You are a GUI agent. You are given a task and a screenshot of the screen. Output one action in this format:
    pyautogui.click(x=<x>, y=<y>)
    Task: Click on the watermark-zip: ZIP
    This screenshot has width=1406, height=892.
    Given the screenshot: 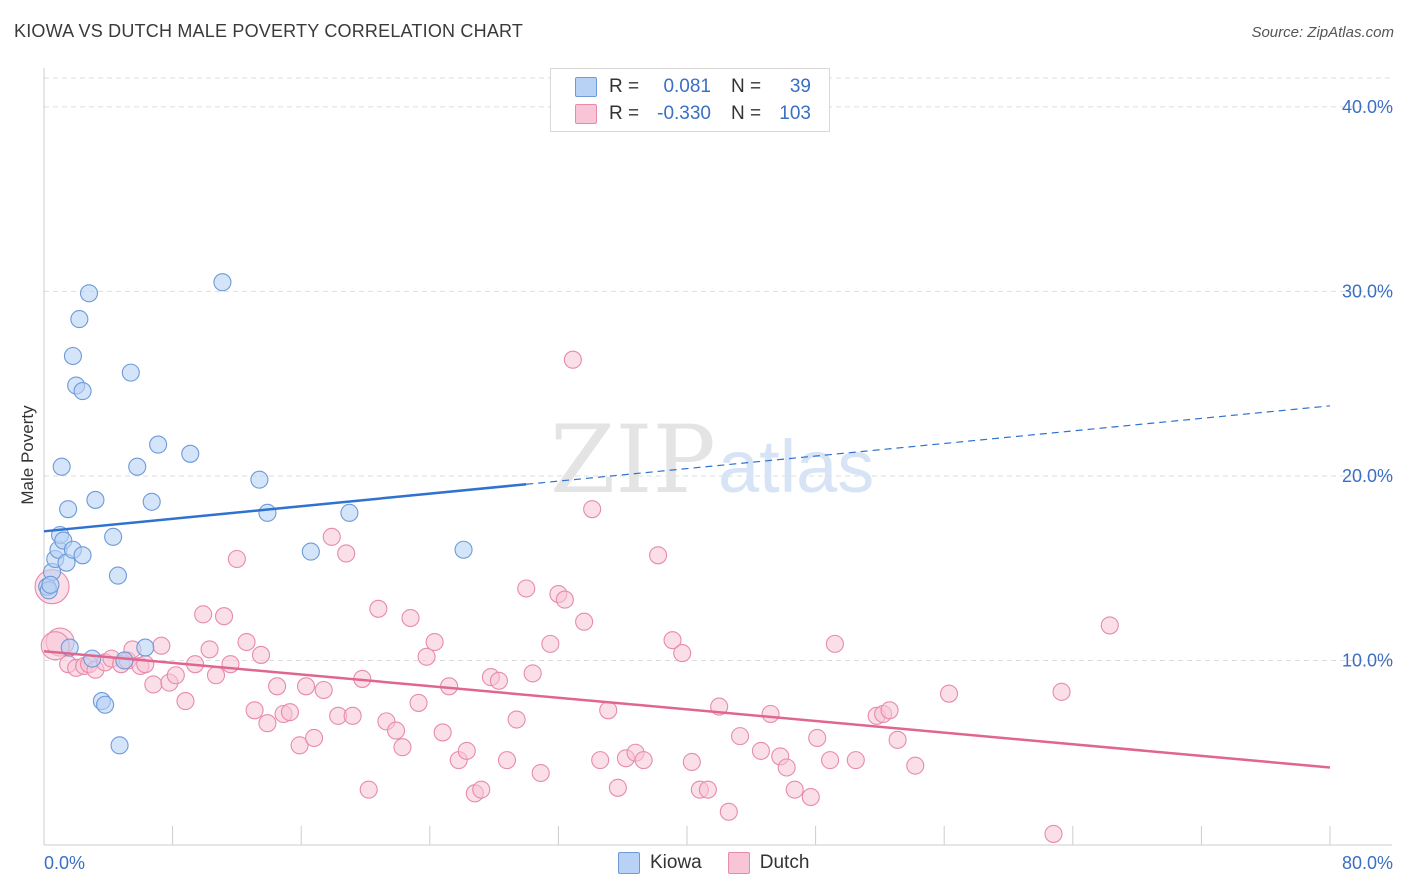 What is the action you would take?
    pyautogui.click(x=633, y=460)
    